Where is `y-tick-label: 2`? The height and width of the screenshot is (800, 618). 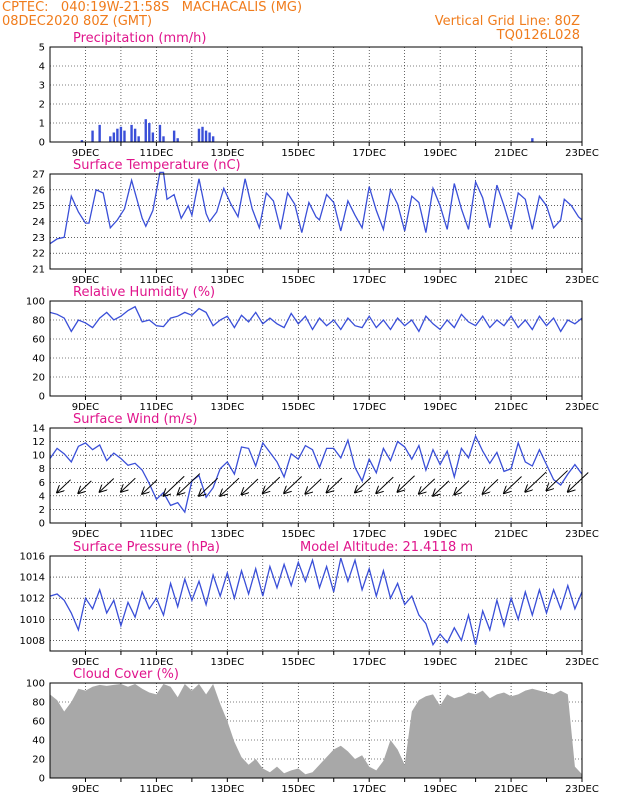
y-tick-label: 2 is located at coordinates (42, 510).